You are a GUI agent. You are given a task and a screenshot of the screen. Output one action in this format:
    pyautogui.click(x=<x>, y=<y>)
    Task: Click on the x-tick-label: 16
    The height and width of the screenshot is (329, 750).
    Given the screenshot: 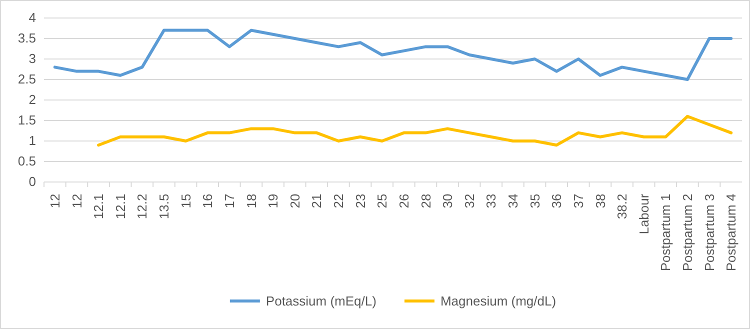 What is the action you would take?
    pyautogui.click(x=208, y=201)
    